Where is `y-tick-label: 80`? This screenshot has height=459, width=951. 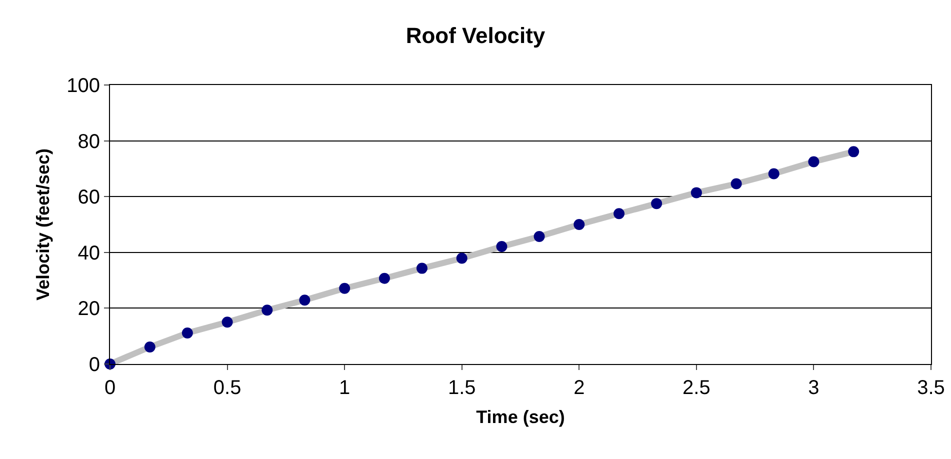 y-tick-label: 80 is located at coordinates (89, 141).